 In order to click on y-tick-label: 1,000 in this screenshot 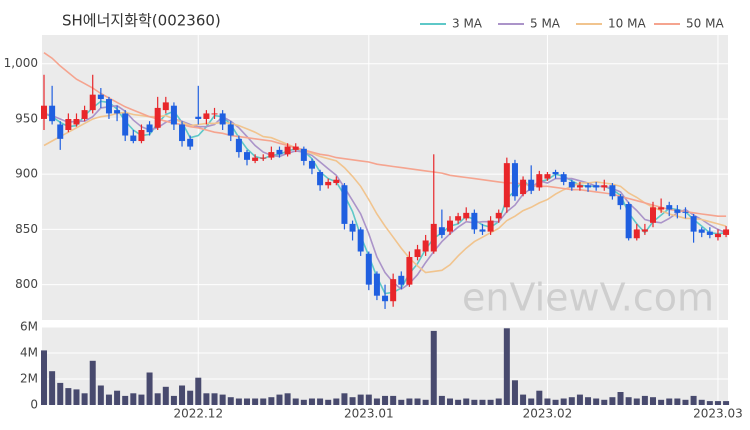, I will do `click(21, 63)`.